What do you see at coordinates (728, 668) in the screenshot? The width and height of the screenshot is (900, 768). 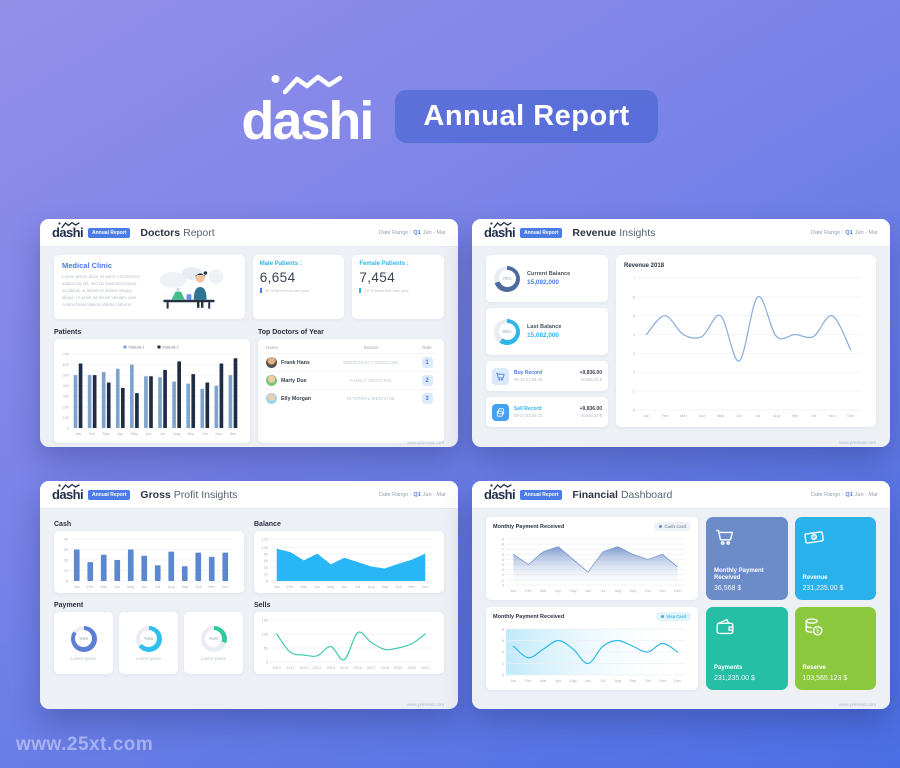 I see `tile-label: Payments` at bounding box center [728, 668].